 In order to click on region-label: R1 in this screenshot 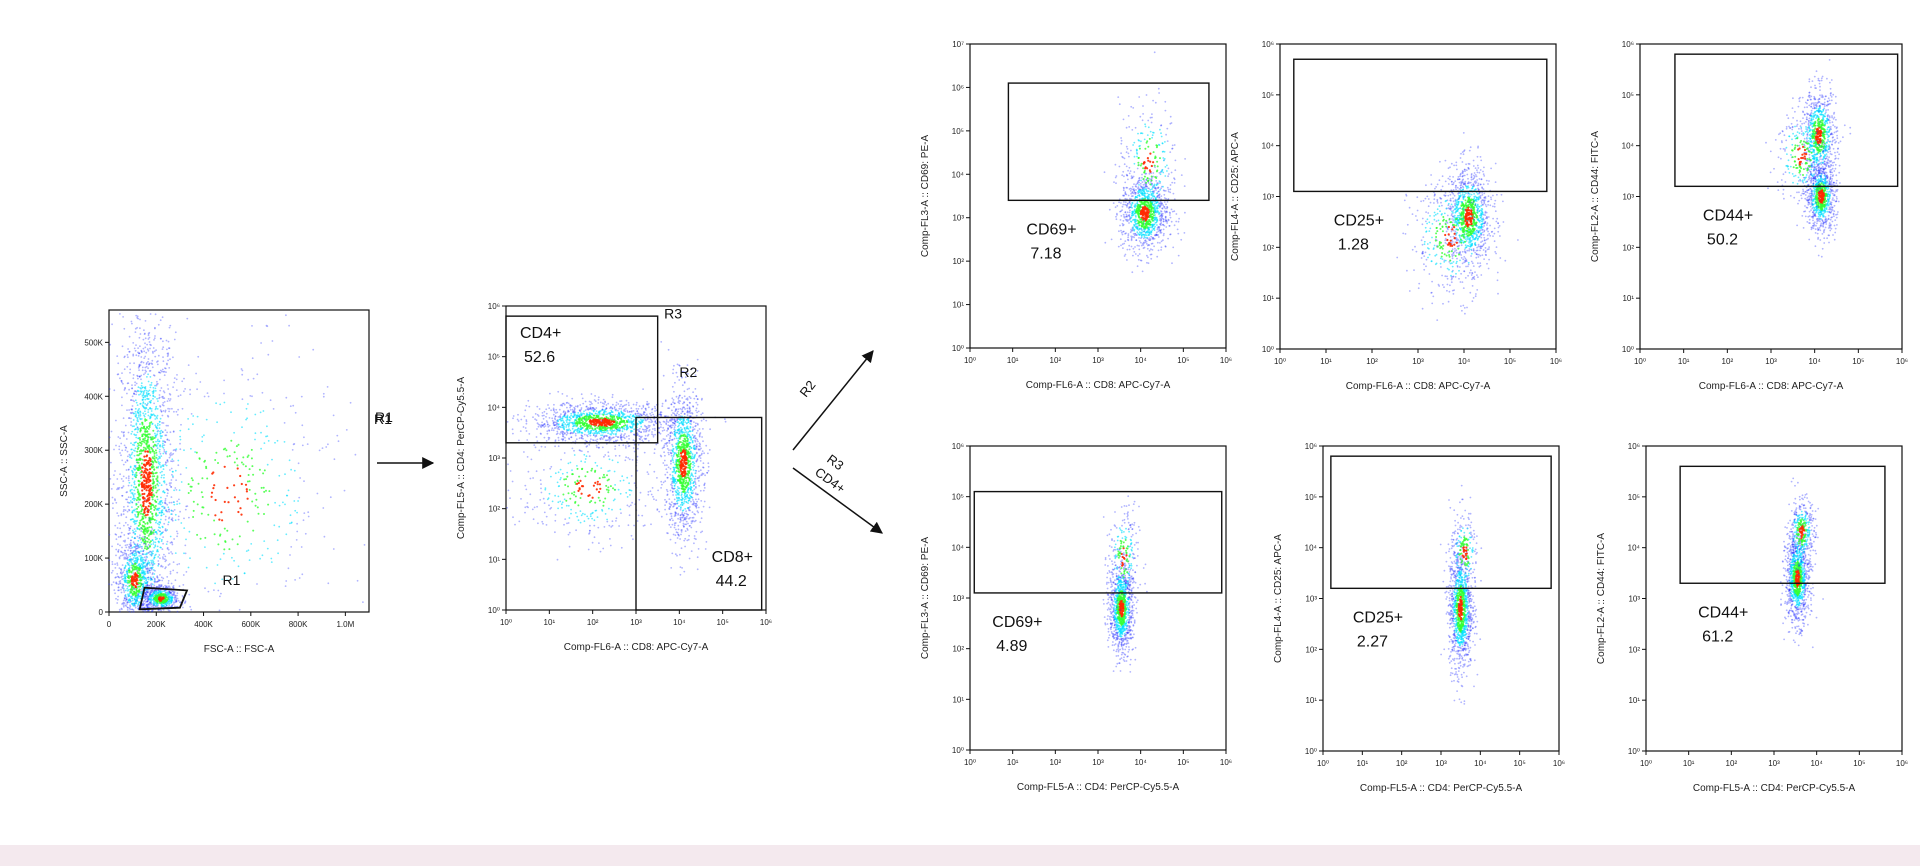, I will do `click(384, 417)`.